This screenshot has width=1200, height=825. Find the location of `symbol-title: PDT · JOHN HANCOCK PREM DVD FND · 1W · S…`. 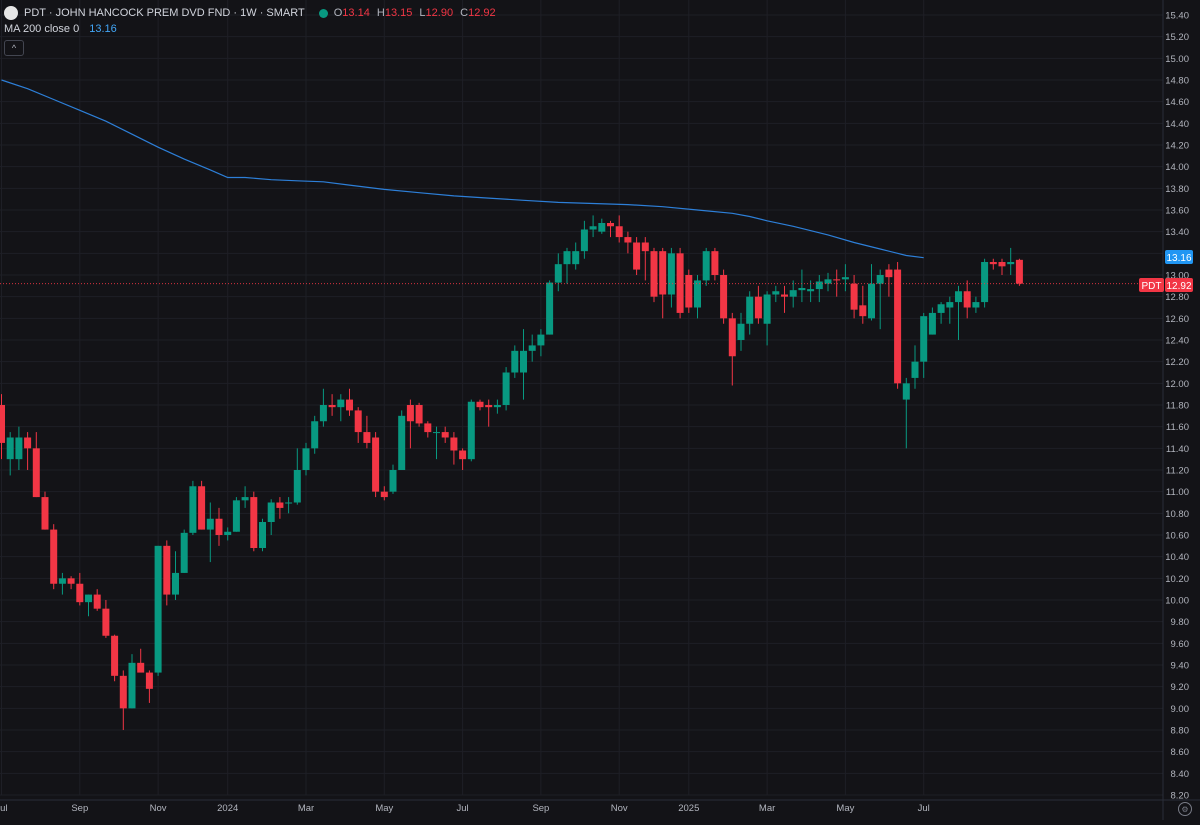

symbol-title: PDT · JOHN HANCOCK PREM DVD FND · 1W · S… is located at coordinates (164, 13).